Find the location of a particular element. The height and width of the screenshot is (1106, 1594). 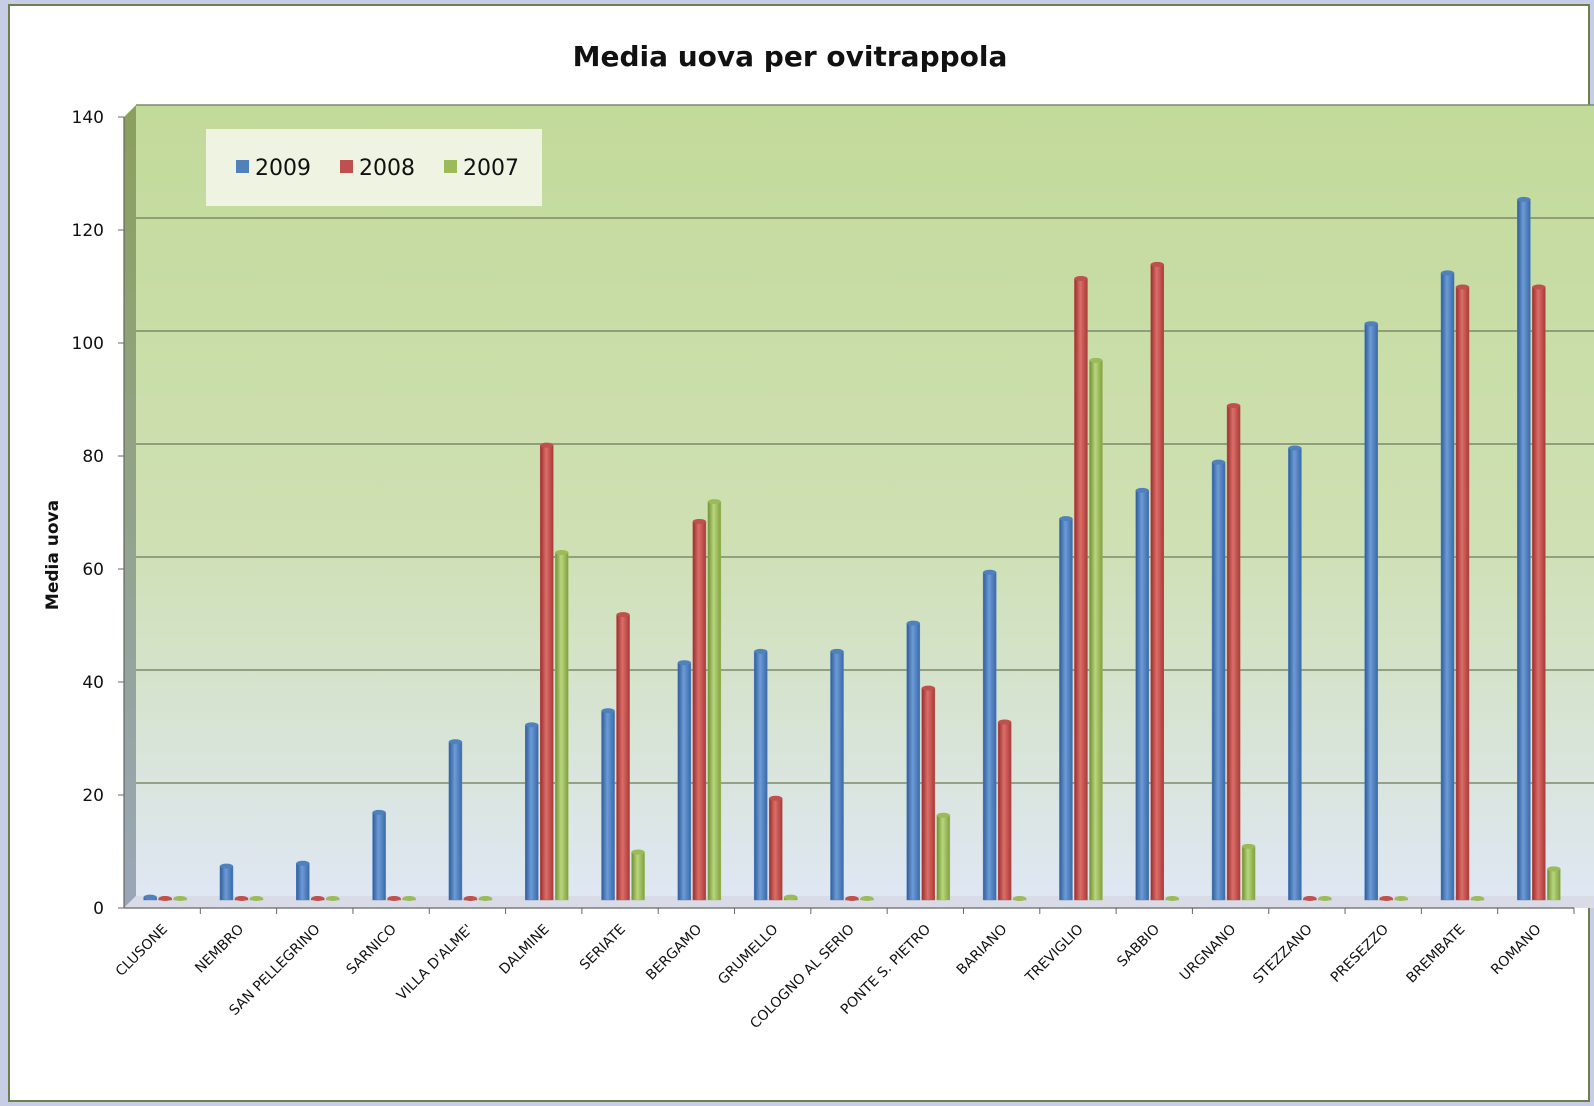

x-category-label: SARNICO is located at coordinates (371, 950).